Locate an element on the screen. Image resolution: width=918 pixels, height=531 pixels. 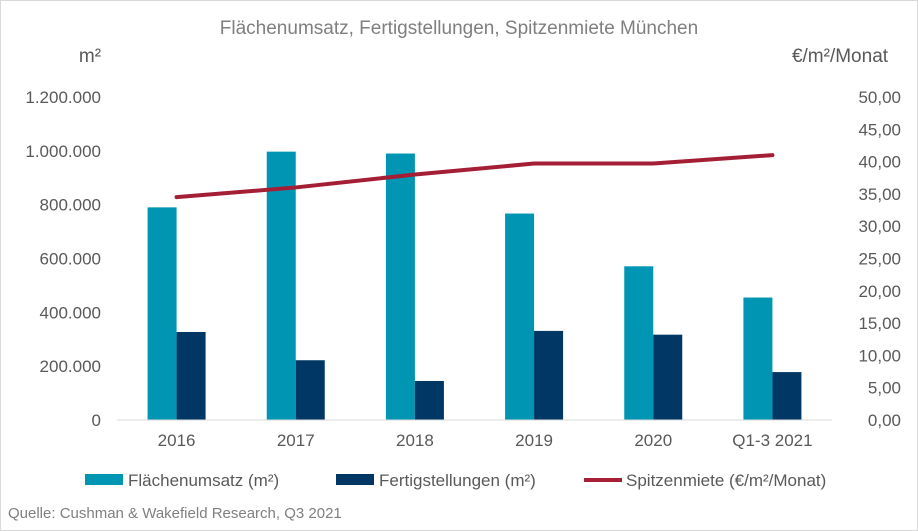
legend-item-fertigstellungen: Fertigstellungen (m²) is located at coordinates (436, 480).